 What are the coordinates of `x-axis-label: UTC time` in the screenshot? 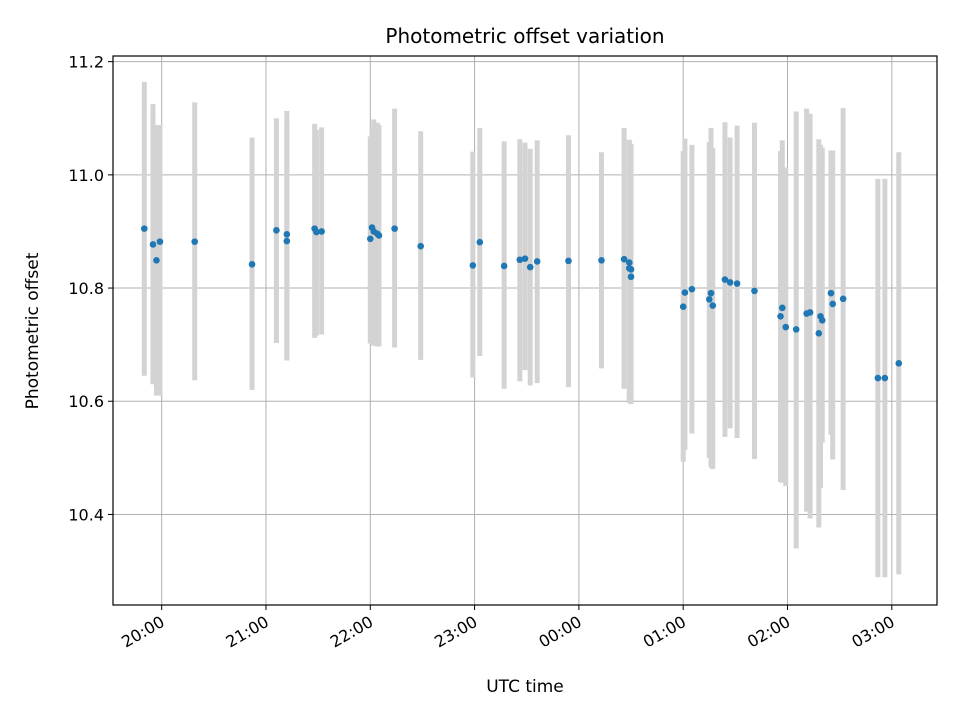 It's located at (525, 687).